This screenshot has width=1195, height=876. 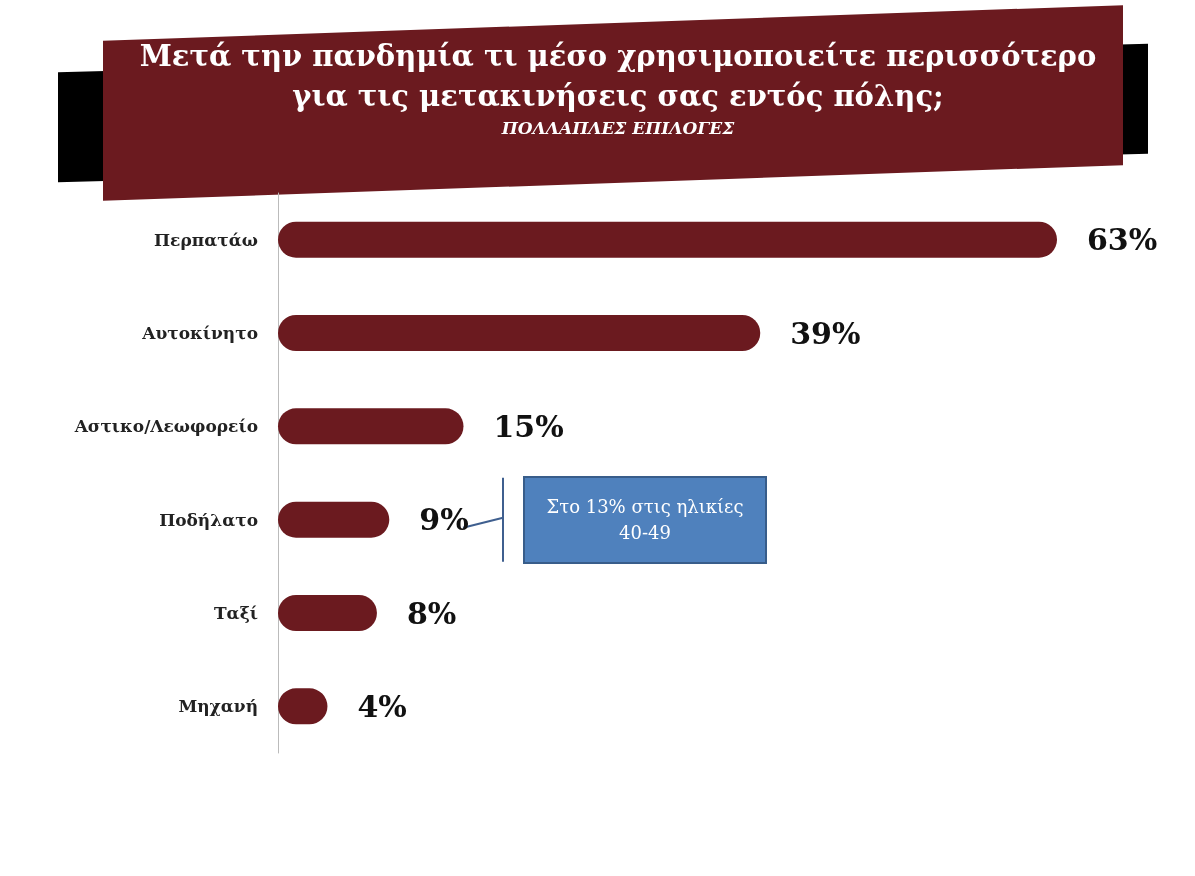 I want to click on y-tick-label: Ταξί, so click(x=235, y=613).